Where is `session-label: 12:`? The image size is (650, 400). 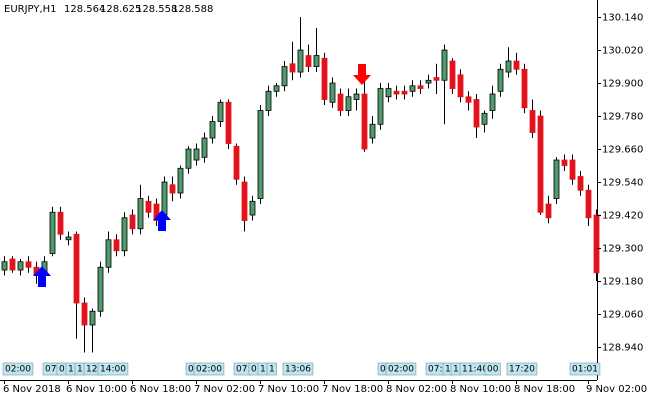 session-label: 12: is located at coordinates (93, 370).